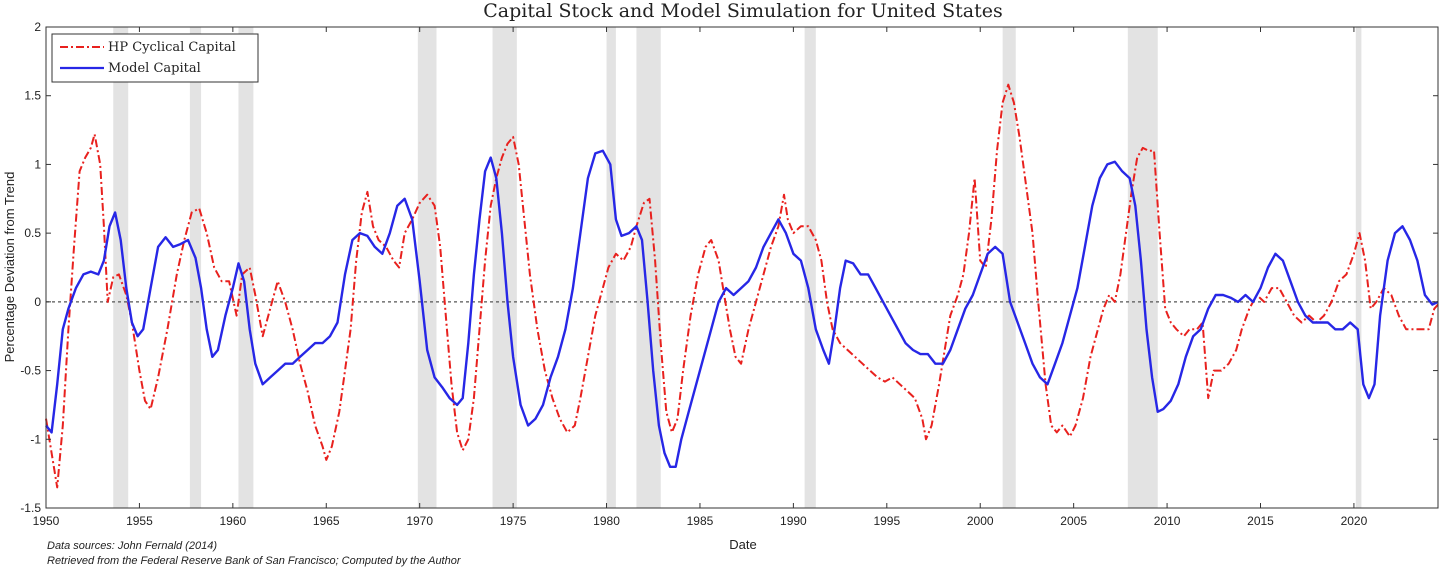 The width and height of the screenshot is (1440, 570). Describe the element at coordinates (37, 302) in the screenshot. I see `y-tick-label: 0` at that location.